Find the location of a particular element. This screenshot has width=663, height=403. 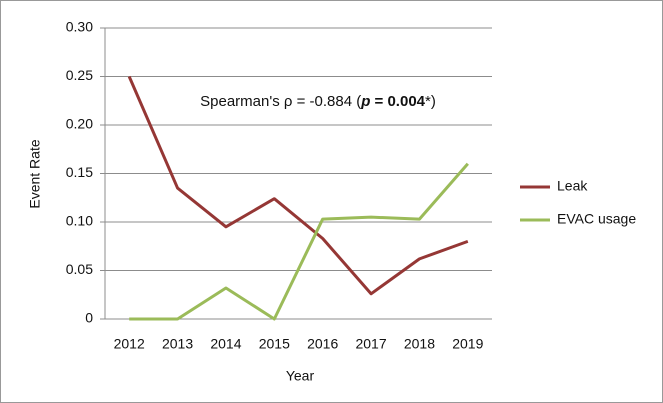

x-tick-label: 2017 is located at coordinates (370, 344).